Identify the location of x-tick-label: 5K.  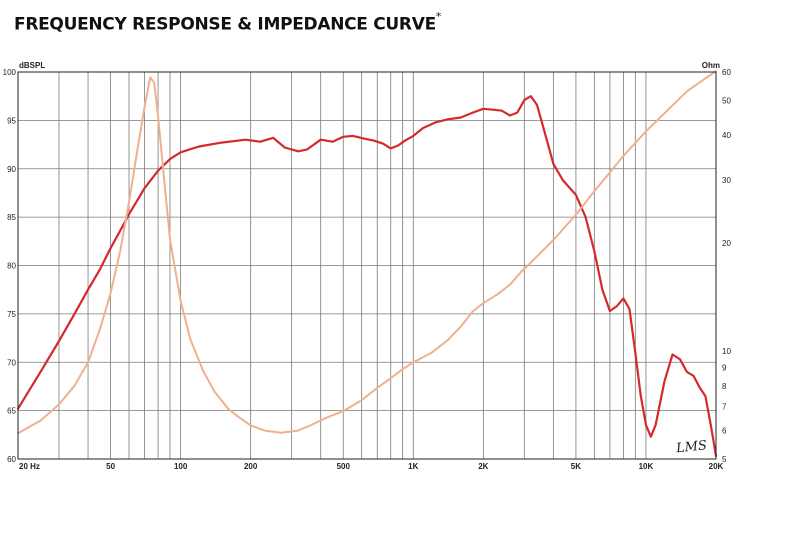
(576, 466).